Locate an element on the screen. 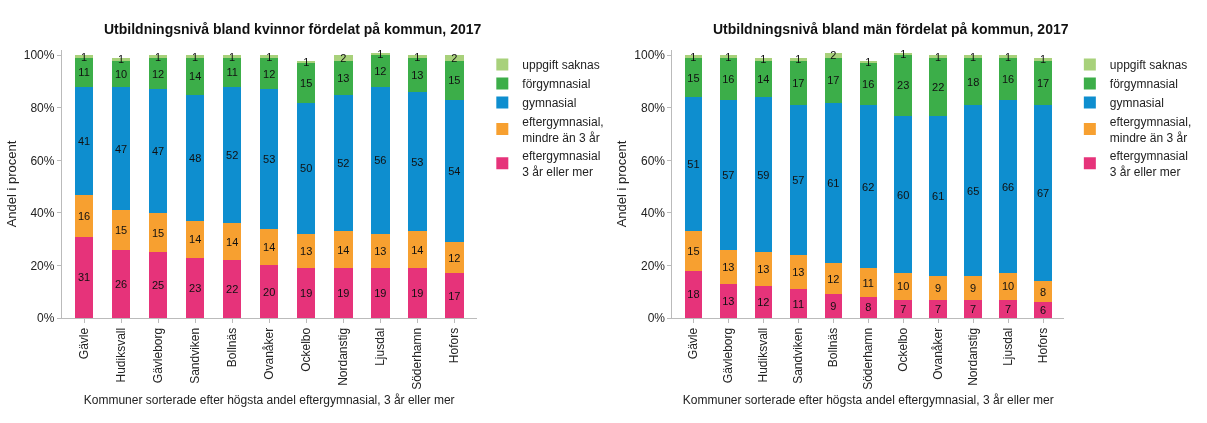  data-label: 26 is located at coordinates (121, 283).